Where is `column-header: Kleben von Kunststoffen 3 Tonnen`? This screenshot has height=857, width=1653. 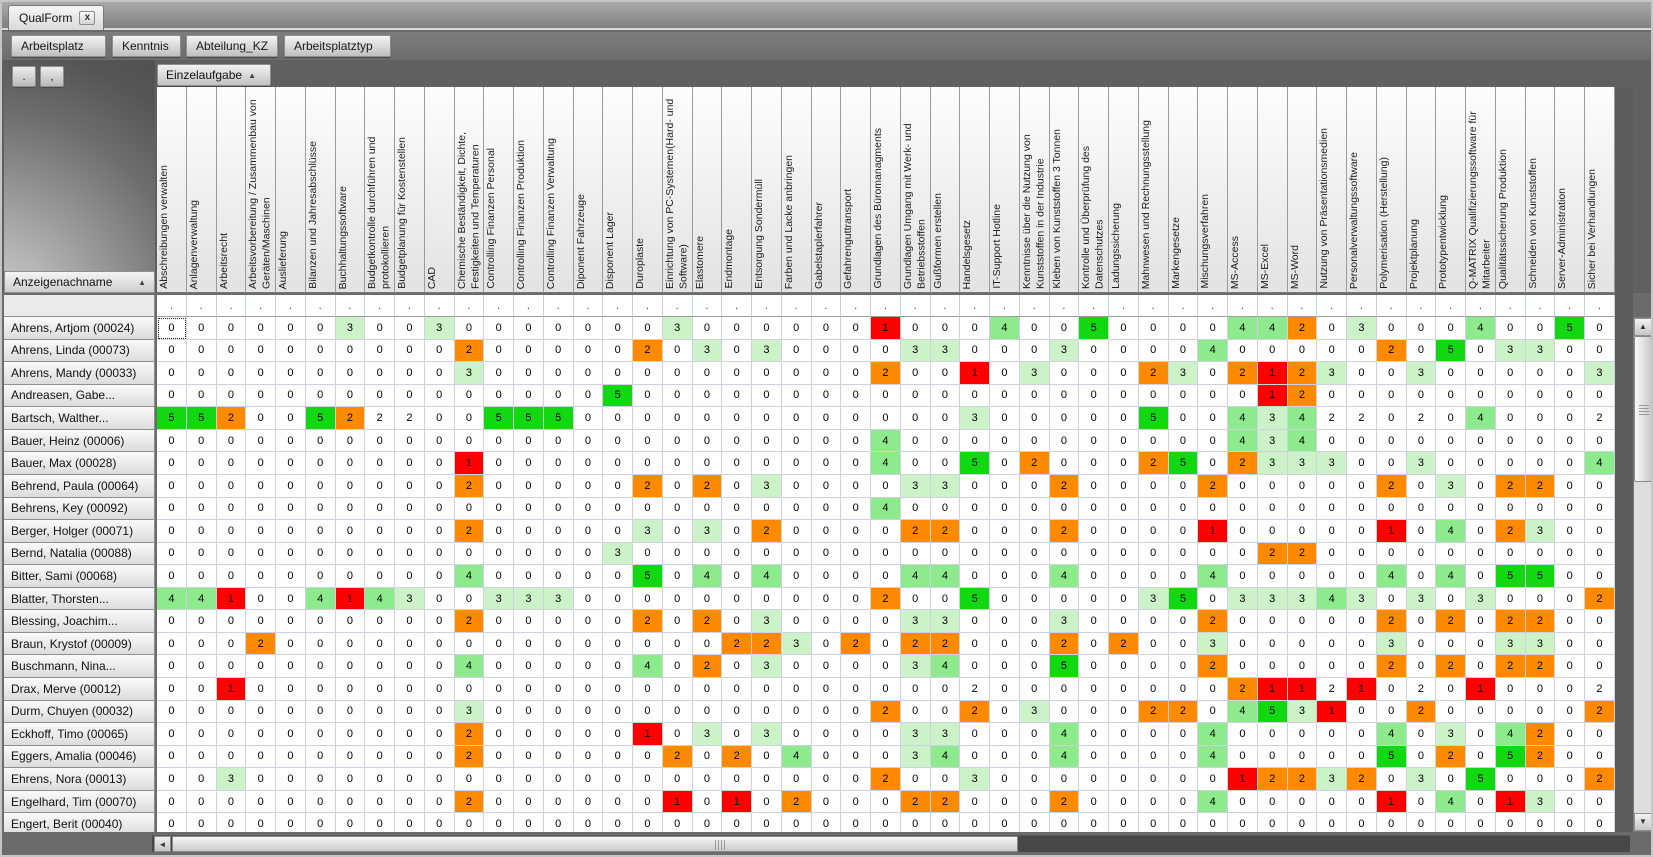 column-header: Kleben von Kunststoffen 3 Tonnen is located at coordinates (1064, 190).